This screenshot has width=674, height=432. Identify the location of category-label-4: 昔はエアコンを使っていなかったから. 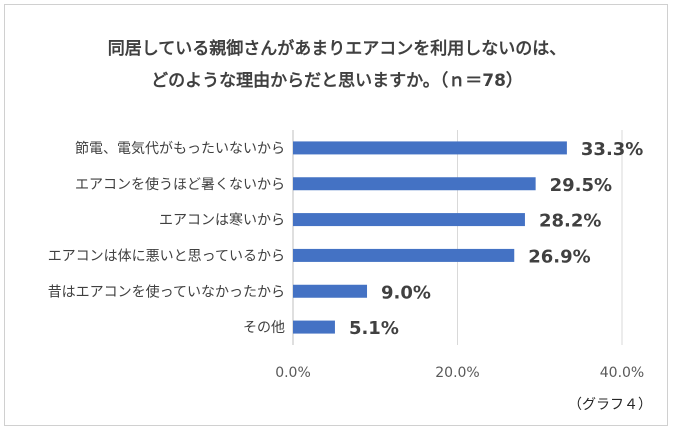
(166, 291).